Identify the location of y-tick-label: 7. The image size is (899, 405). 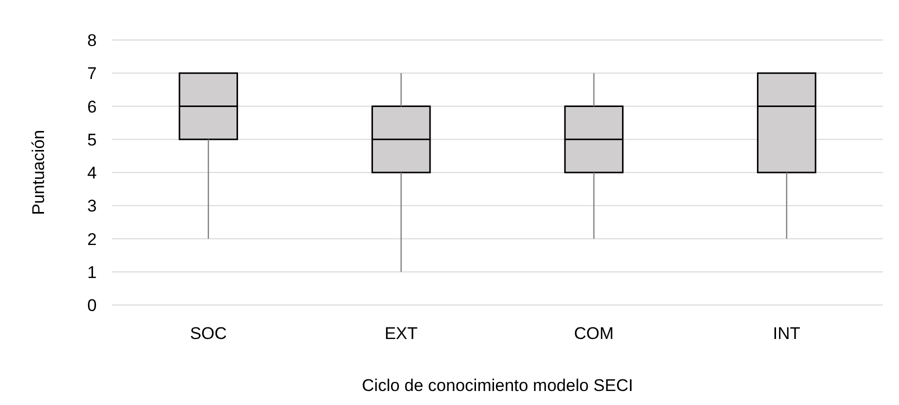
(92, 74).